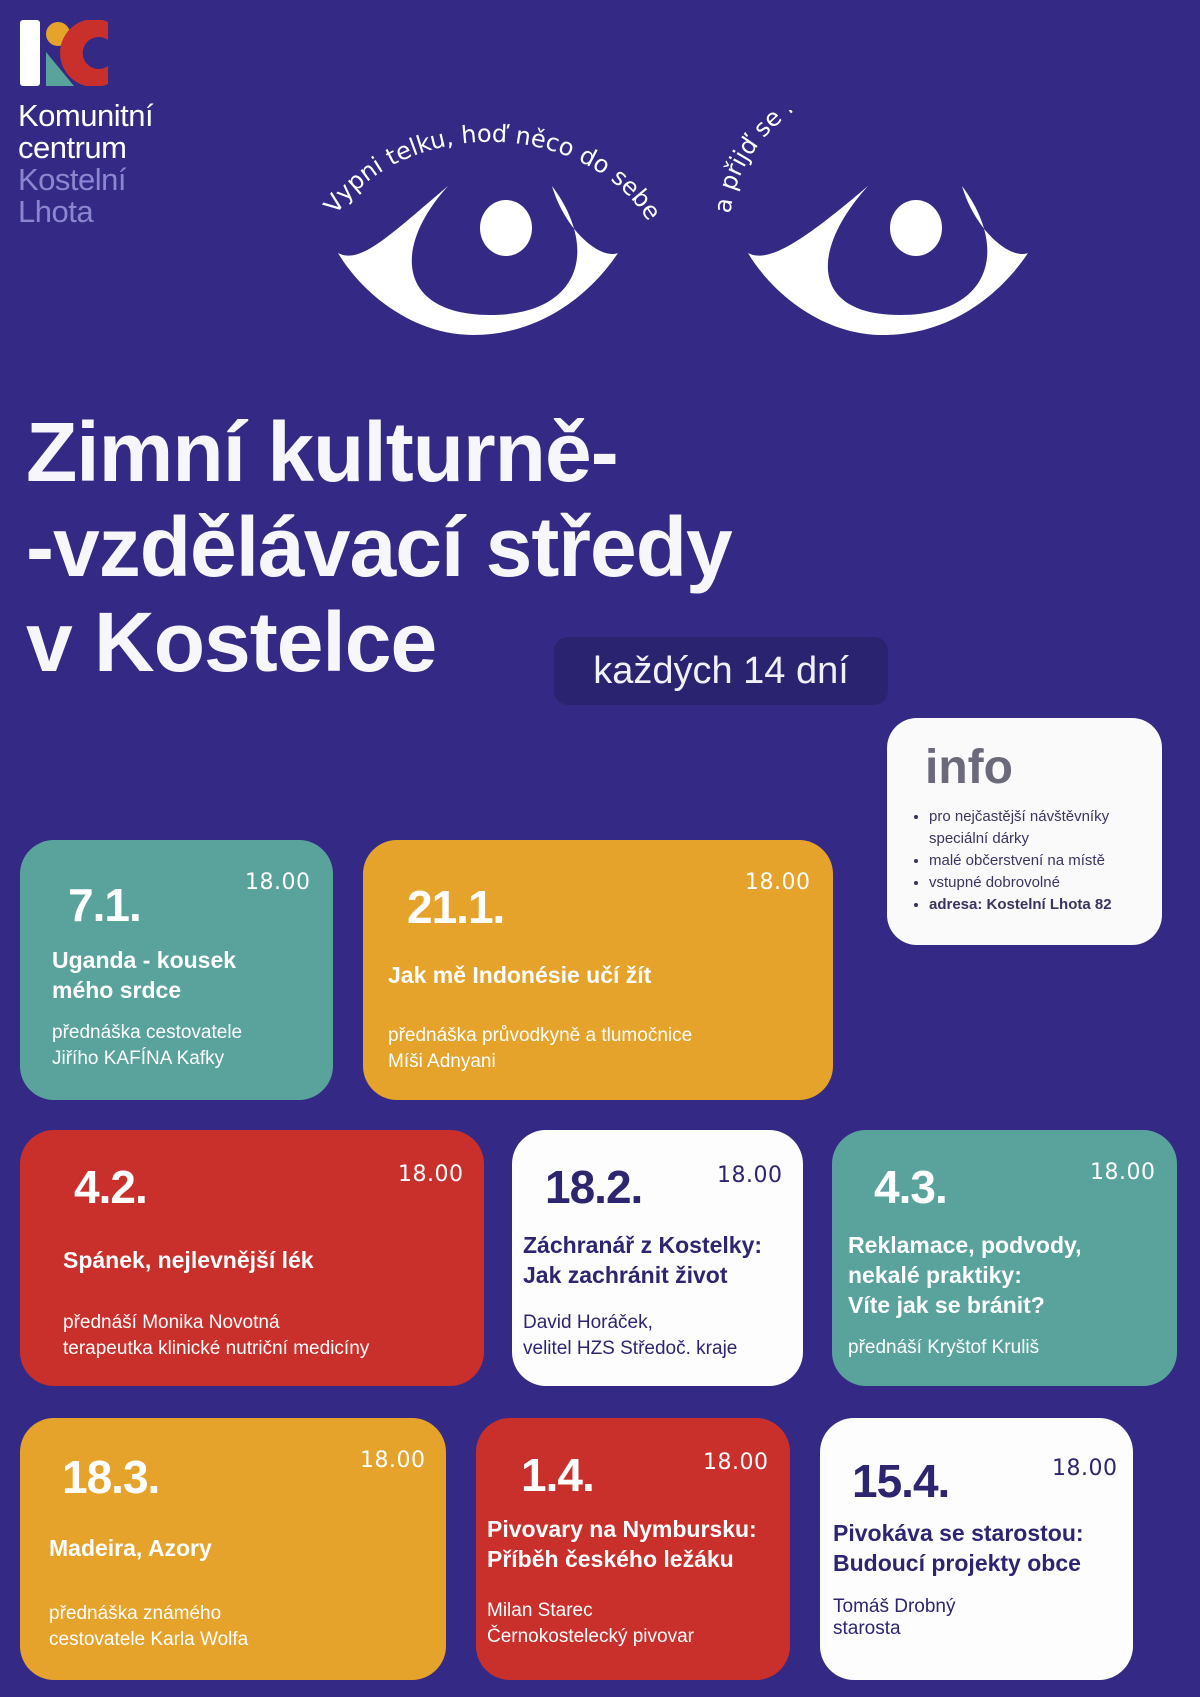  Describe the element at coordinates (130, 1548) in the screenshot. I see `event-title: Madeira, Azory` at that location.